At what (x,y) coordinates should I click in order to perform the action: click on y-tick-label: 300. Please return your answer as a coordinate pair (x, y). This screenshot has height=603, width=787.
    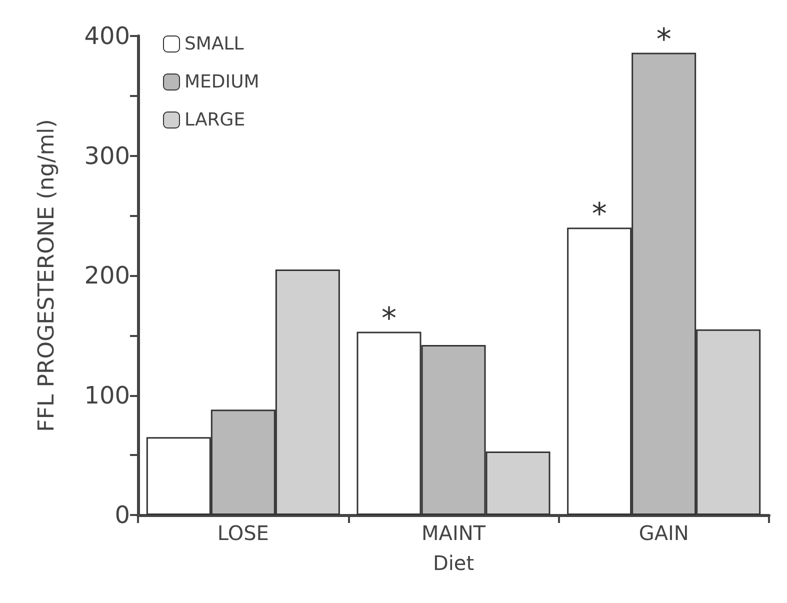
    Looking at the image, I should click on (107, 156).